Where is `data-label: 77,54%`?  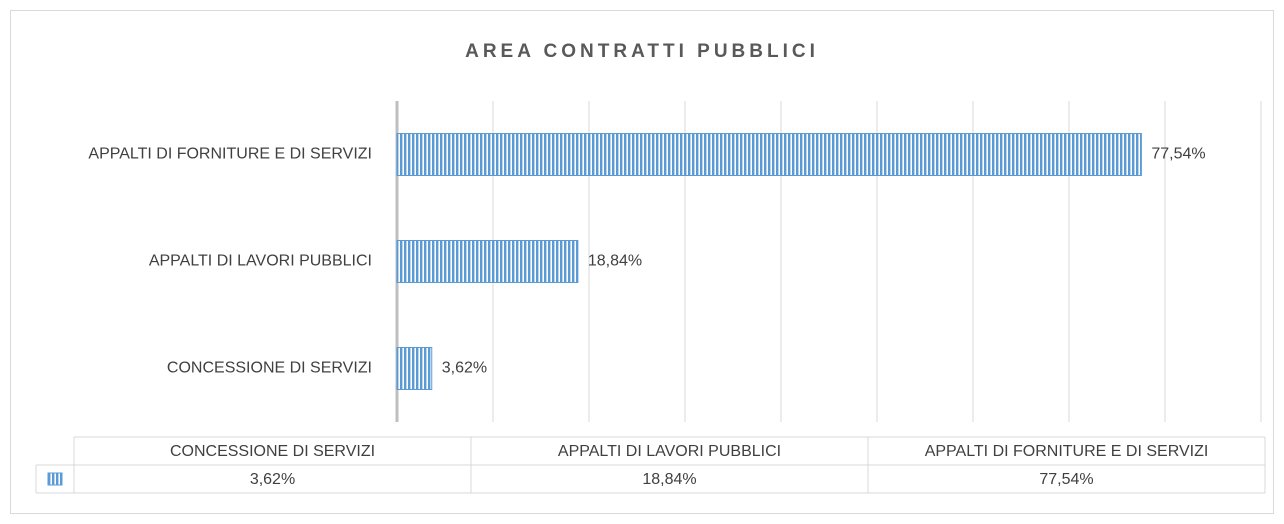 data-label: 77,54% is located at coordinates (1178, 154).